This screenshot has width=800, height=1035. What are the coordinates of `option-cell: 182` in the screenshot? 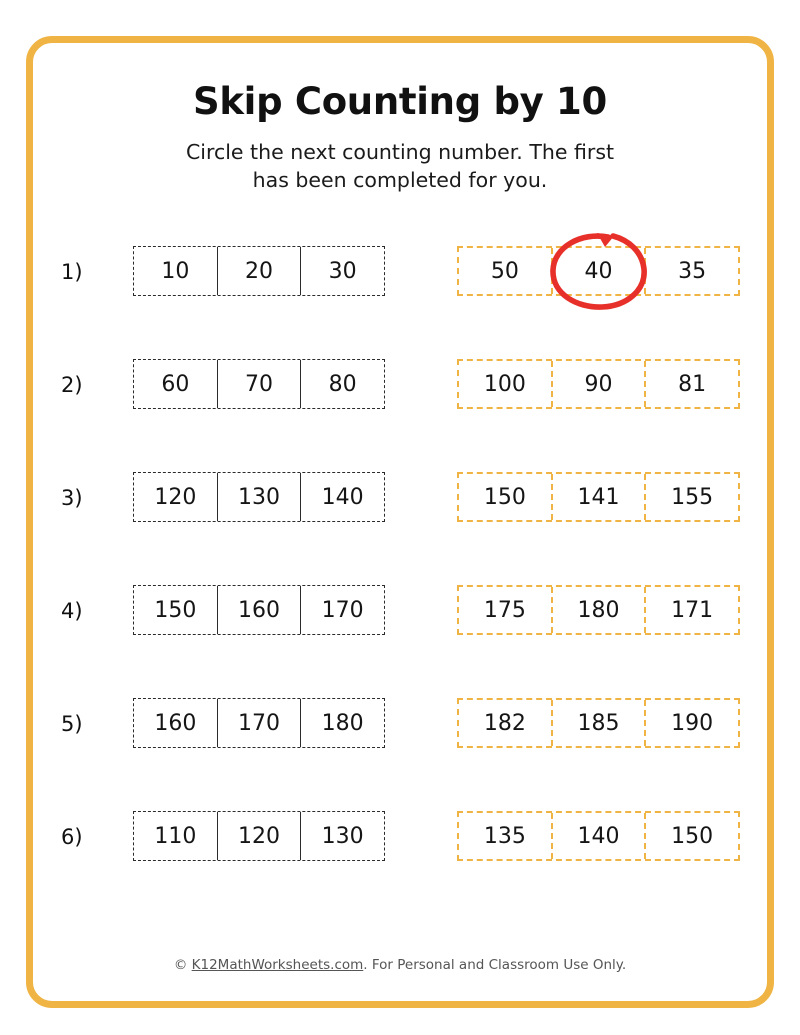 It's located at (506, 723).